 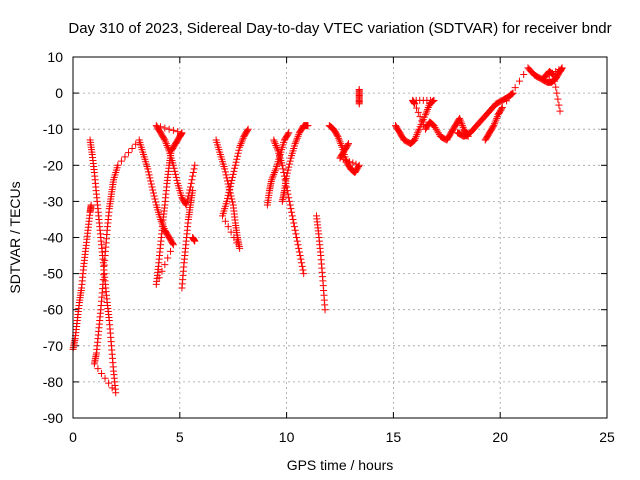 I want to click on y-tick-label: -20, so click(x=53, y=165).